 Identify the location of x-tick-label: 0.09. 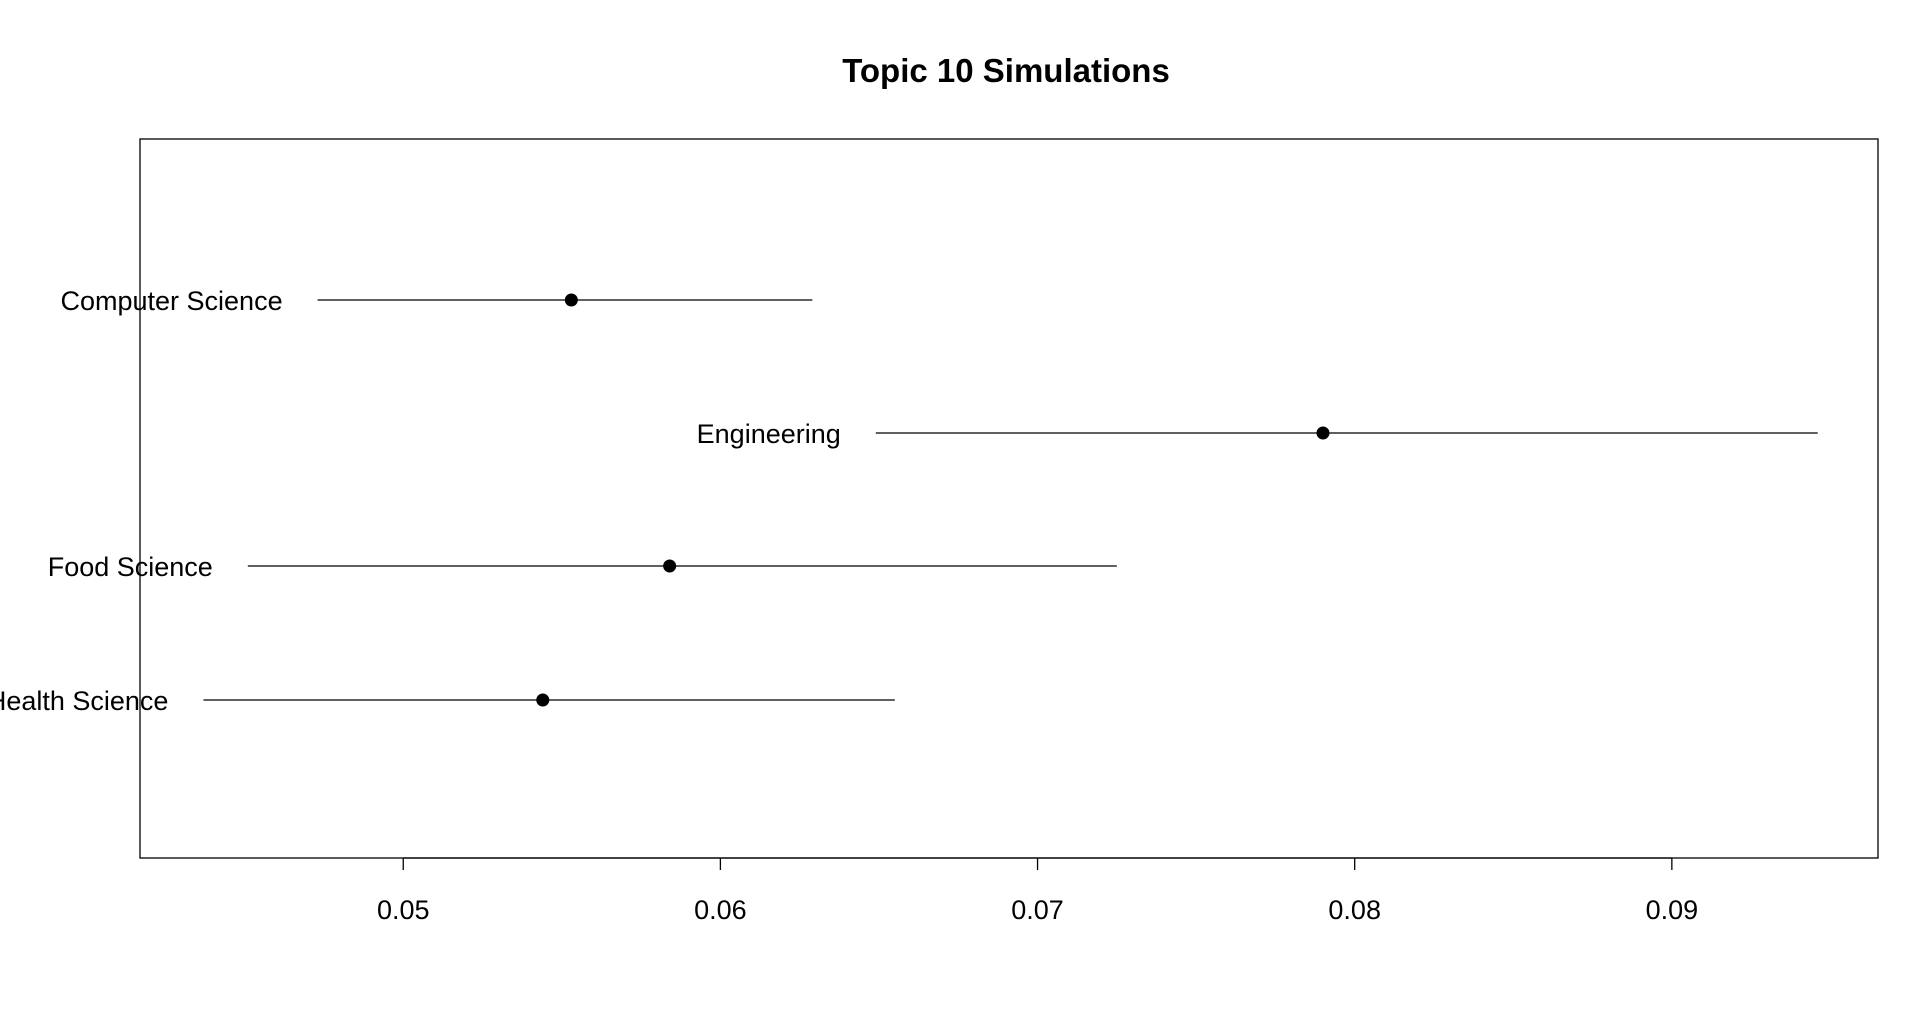
(1672, 910).